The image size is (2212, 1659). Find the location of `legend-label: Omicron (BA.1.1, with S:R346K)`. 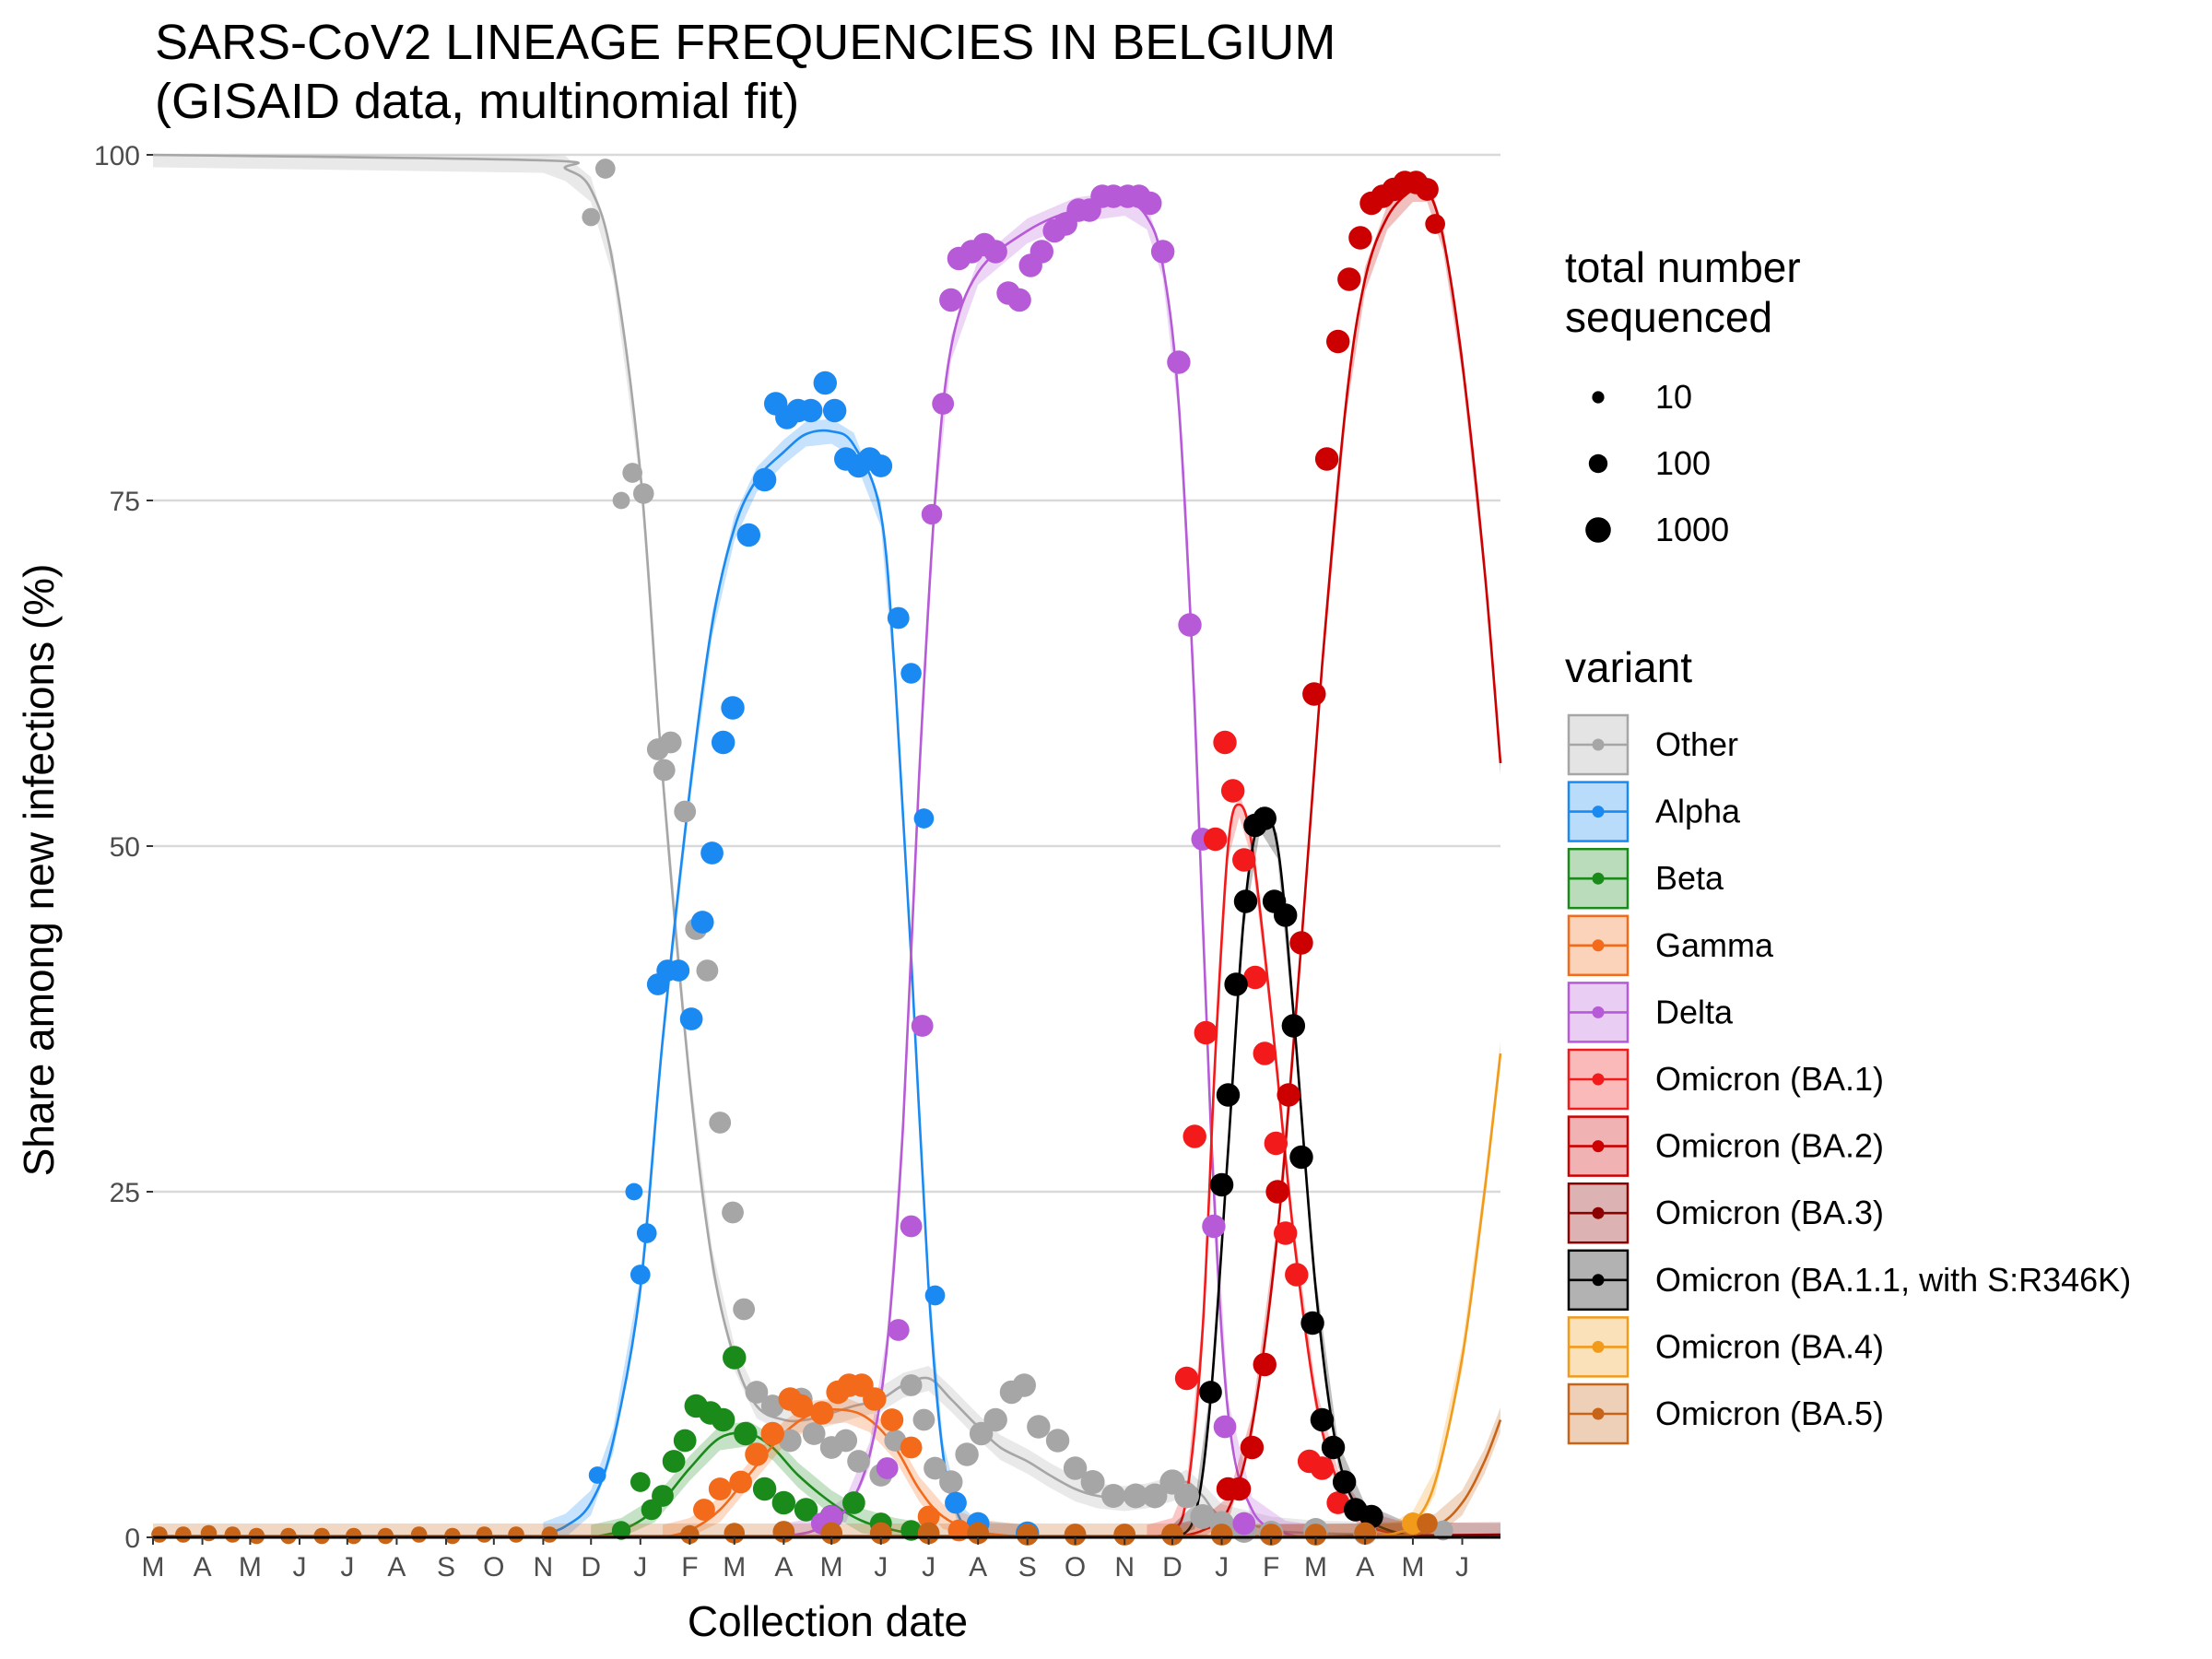

legend-label: Omicron (BA.1.1, with S:R346K) is located at coordinates (1893, 1280).